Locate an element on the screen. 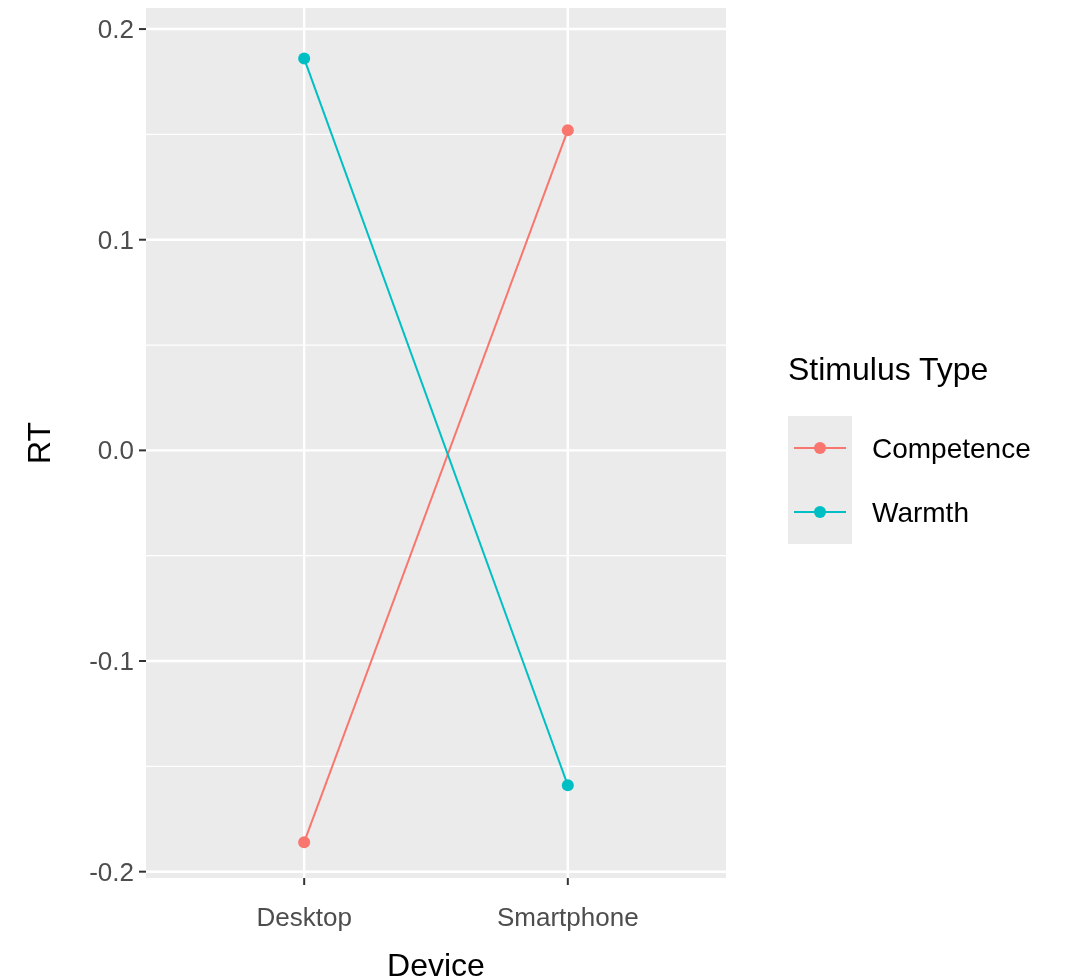 The height and width of the screenshot is (978, 1072). y-axis-title: RT is located at coordinates (39, 443).